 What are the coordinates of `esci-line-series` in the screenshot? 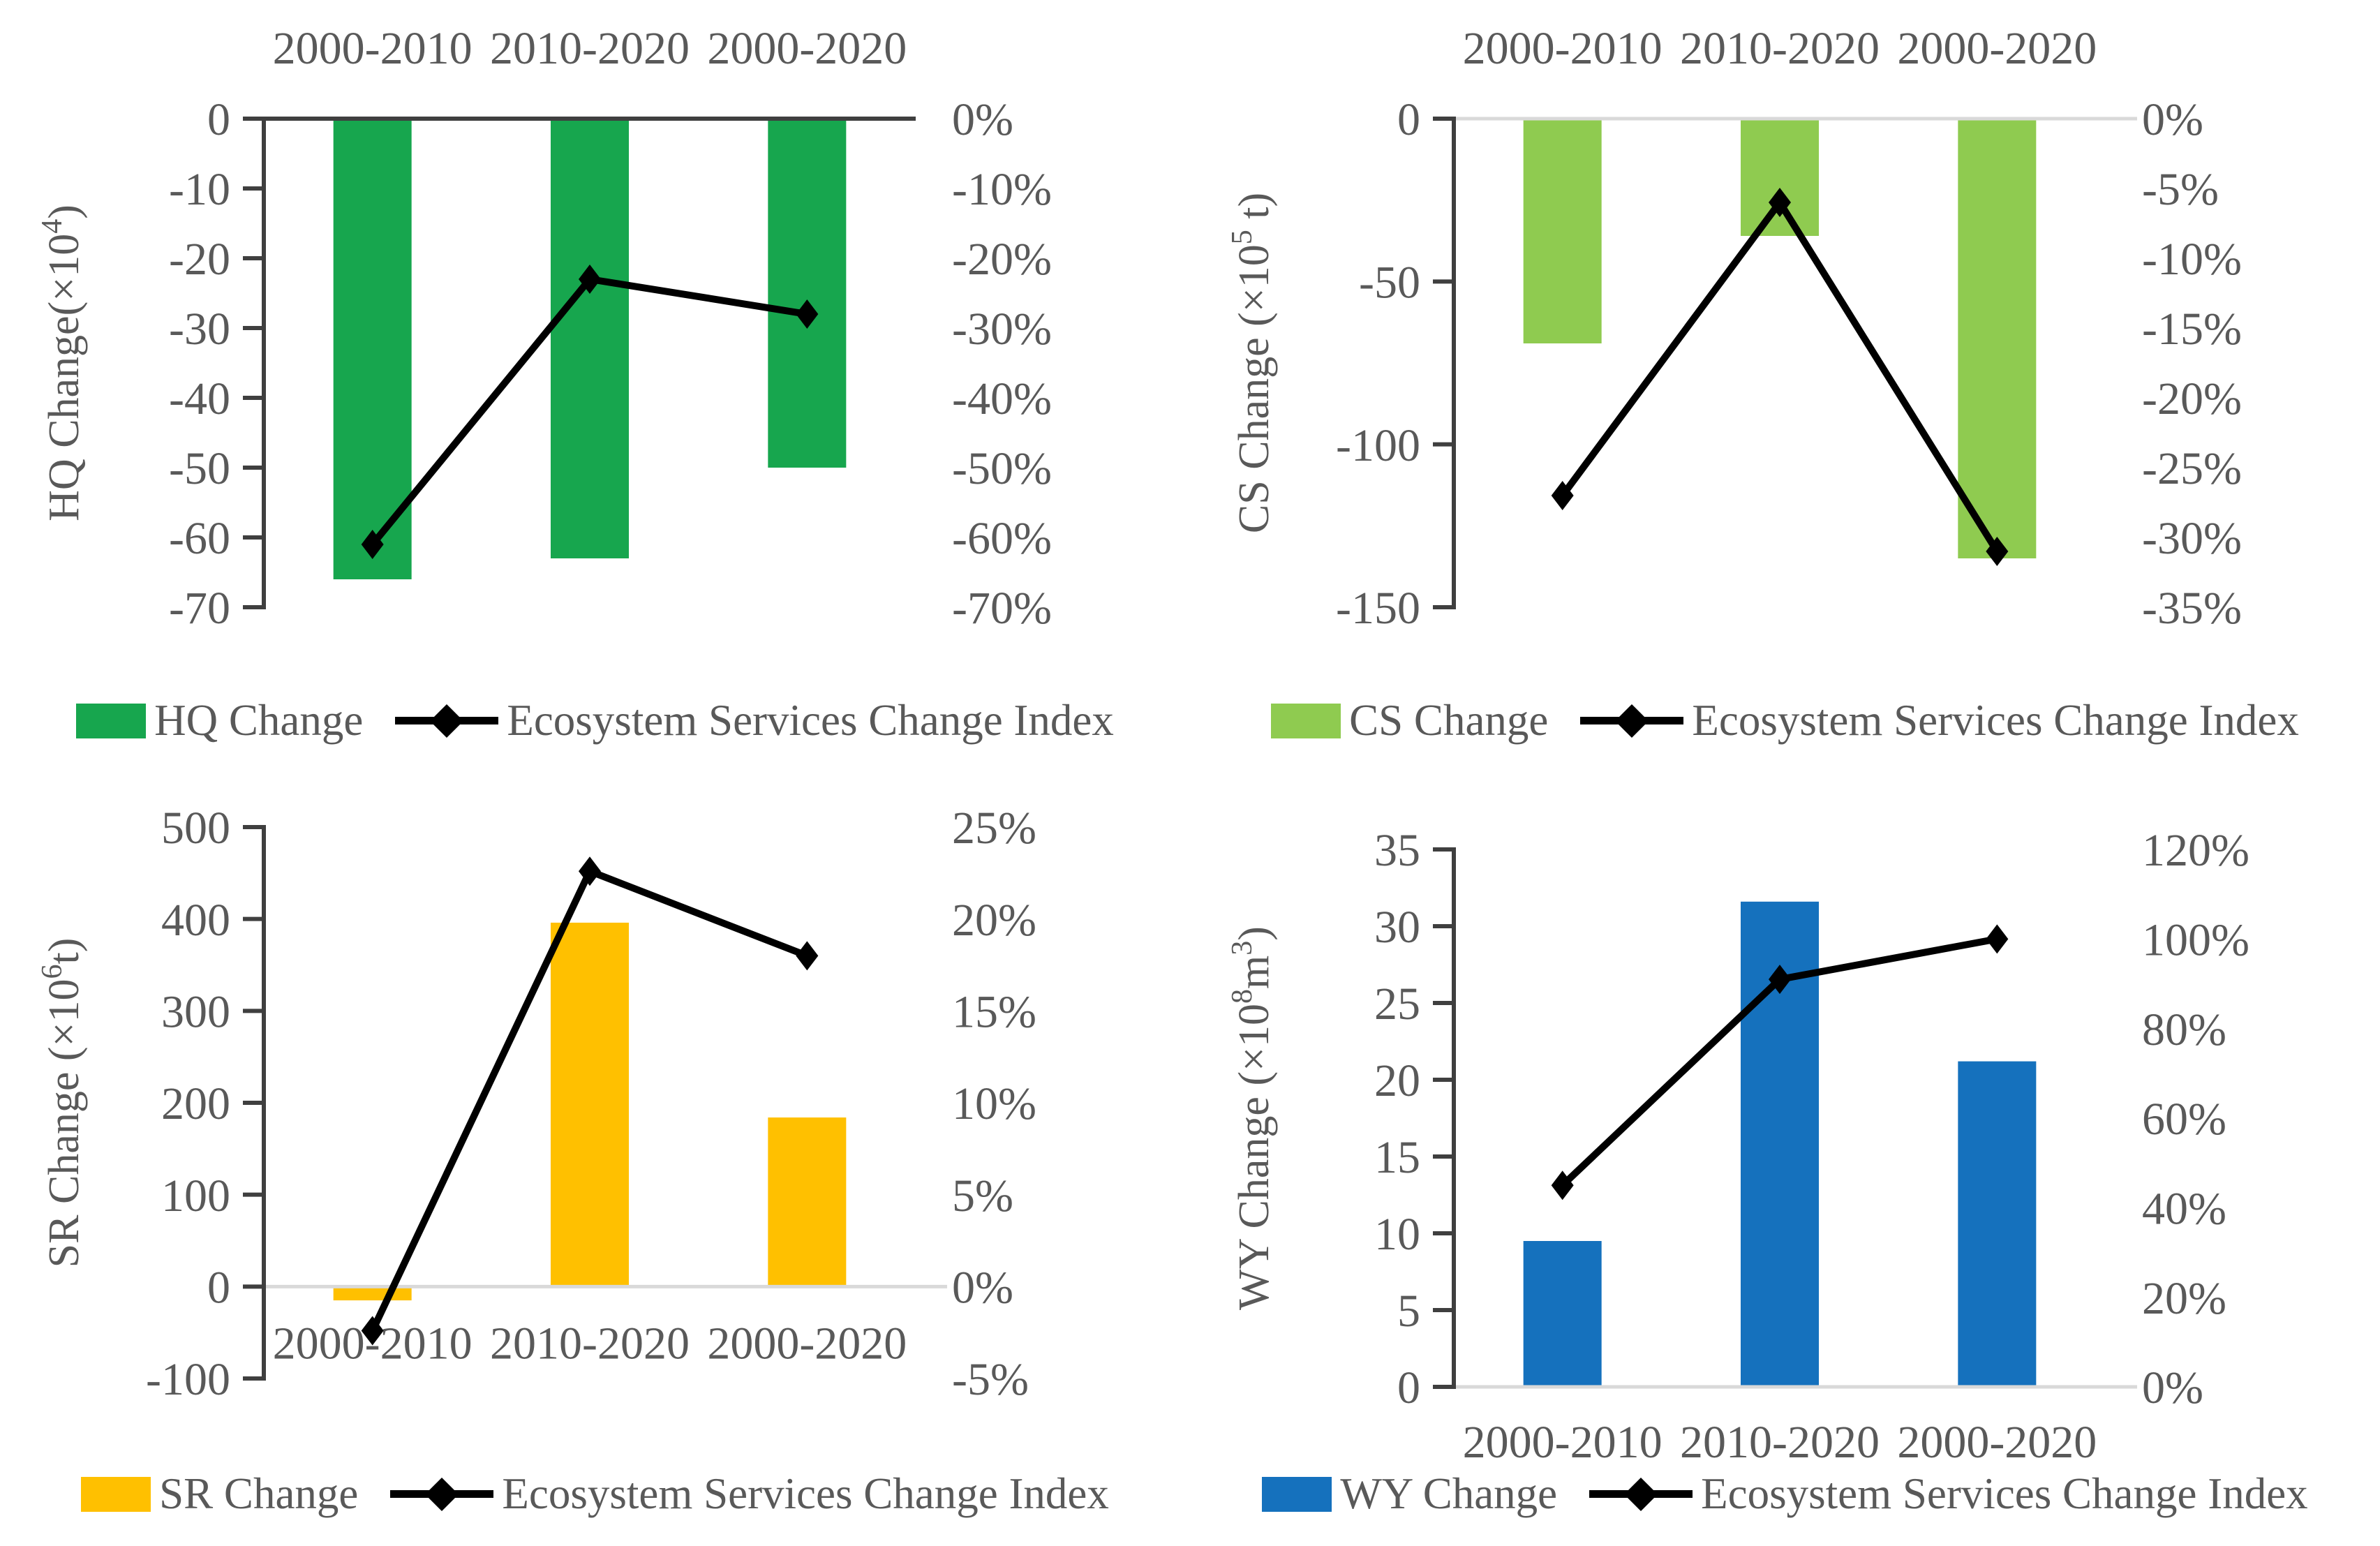 It's located at (1780, 377).